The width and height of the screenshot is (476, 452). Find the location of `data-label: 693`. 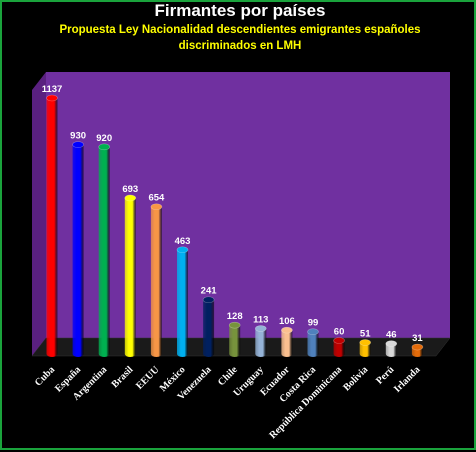

data-label: 693 is located at coordinates (130, 189).